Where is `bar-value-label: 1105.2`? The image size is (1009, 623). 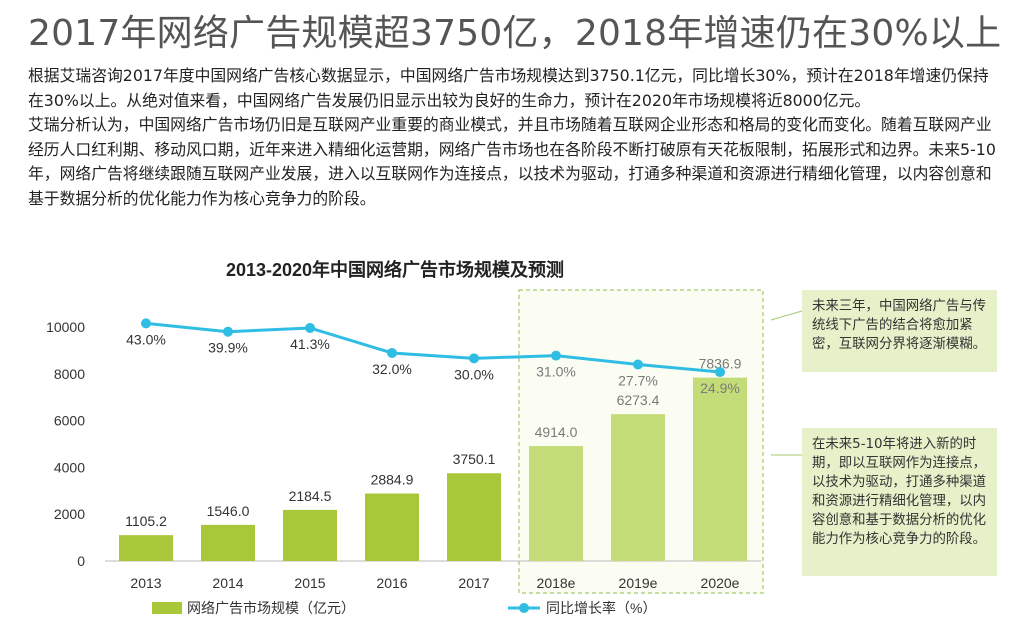
bar-value-label: 1105.2 is located at coordinates (146, 521).